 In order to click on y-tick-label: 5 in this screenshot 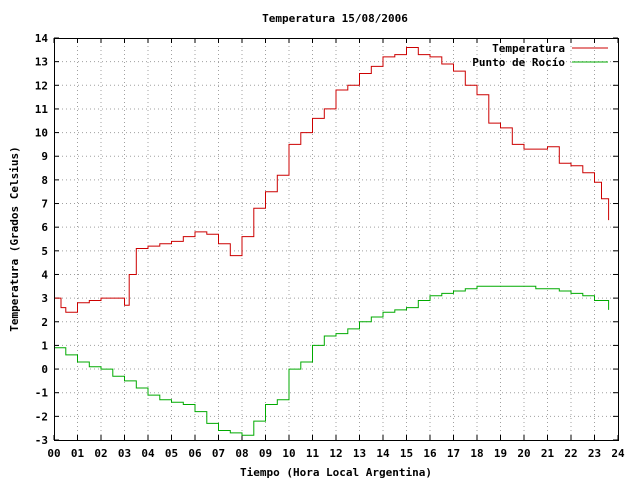, I will do `click(44, 251)`.